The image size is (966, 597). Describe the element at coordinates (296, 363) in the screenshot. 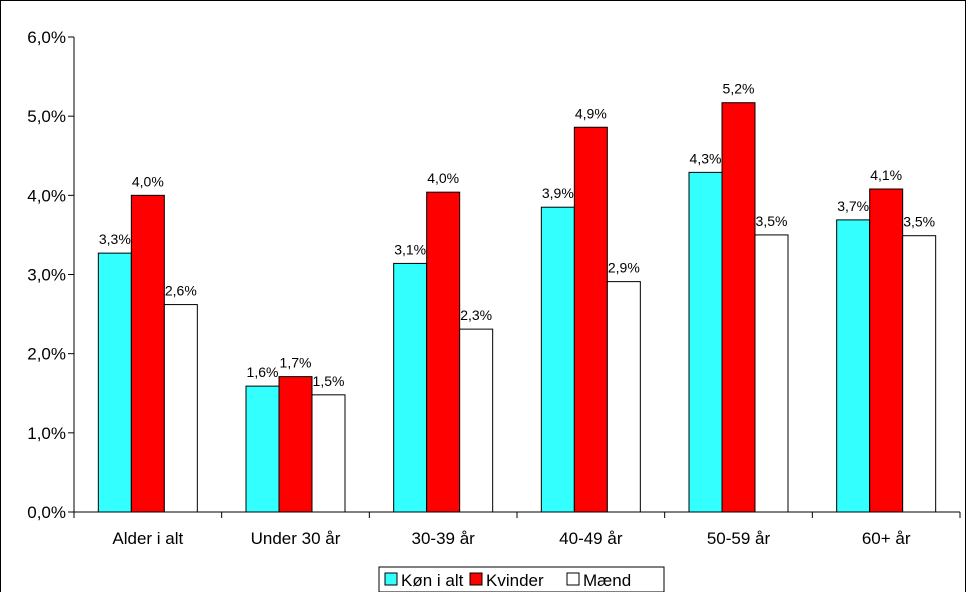

I see `data-label: 1,7%` at that location.